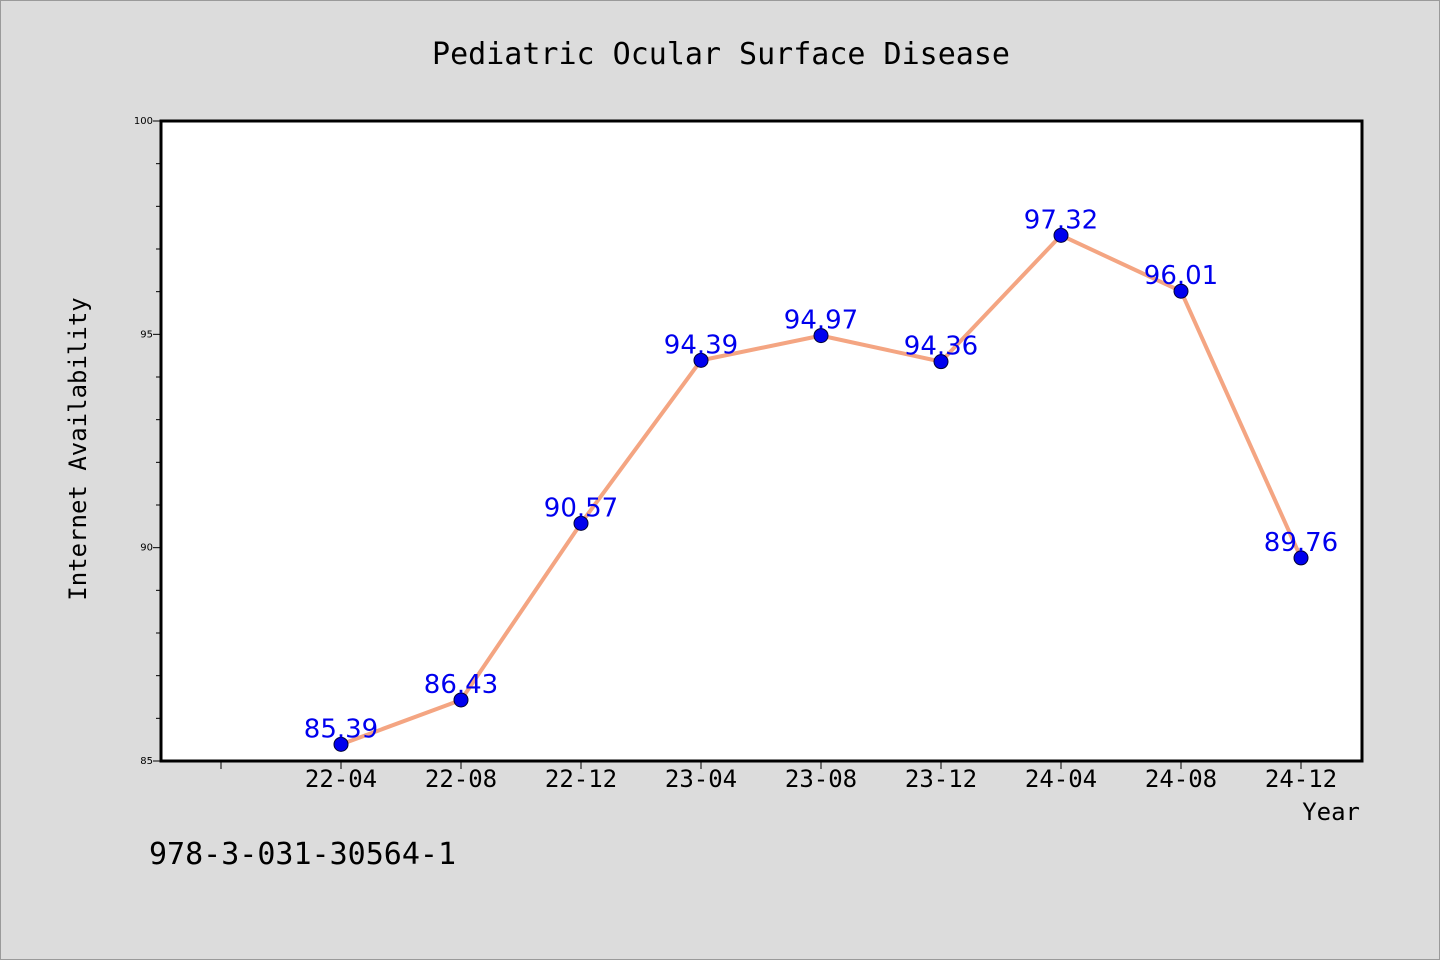 The image size is (1440, 960). I want to click on data-label: 96.01, so click(1181, 276).